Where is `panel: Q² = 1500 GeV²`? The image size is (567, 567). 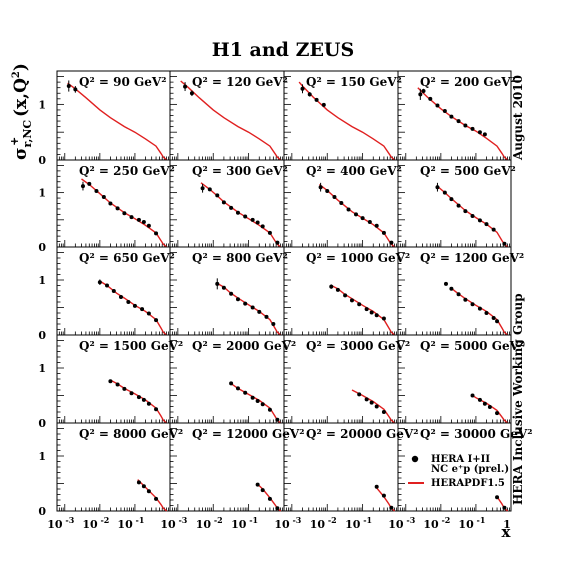 panel: Q² = 1500 GeV² is located at coordinates (119, 379).